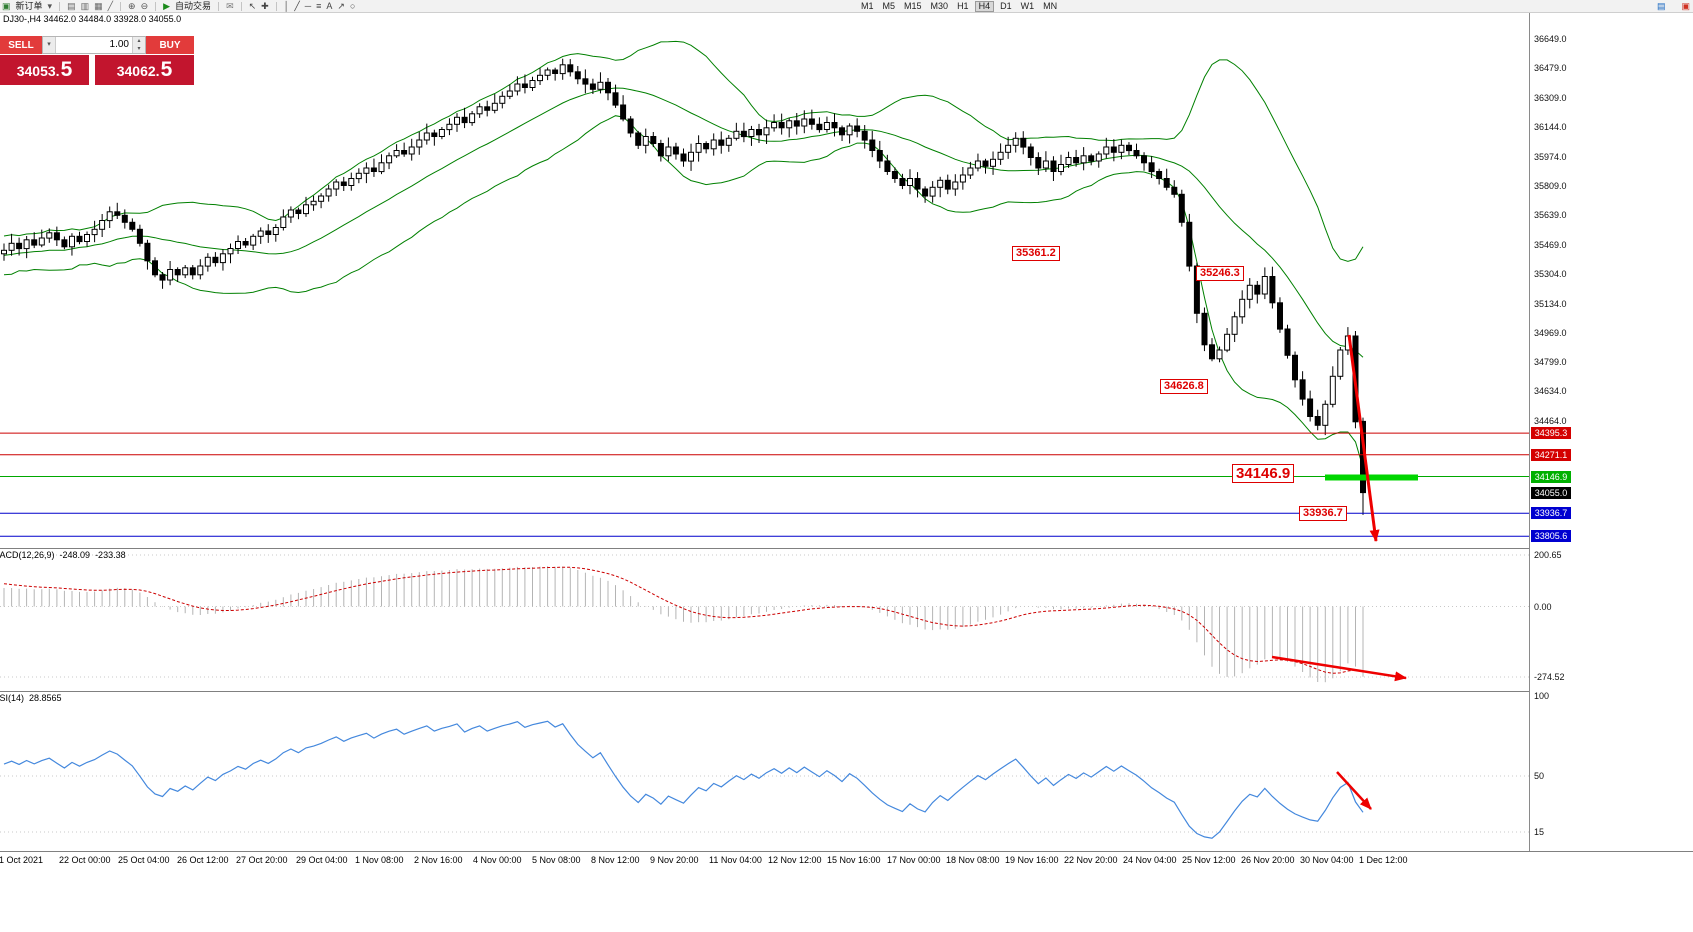  I want to click on time-axis-label: 1 Dec 12:00, so click(1383, 860).